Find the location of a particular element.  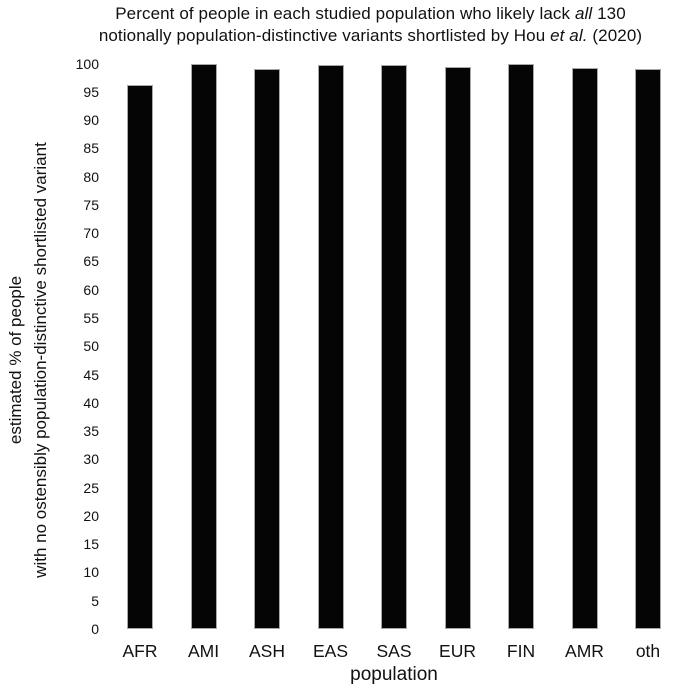

bar-FIN is located at coordinates (521, 346).